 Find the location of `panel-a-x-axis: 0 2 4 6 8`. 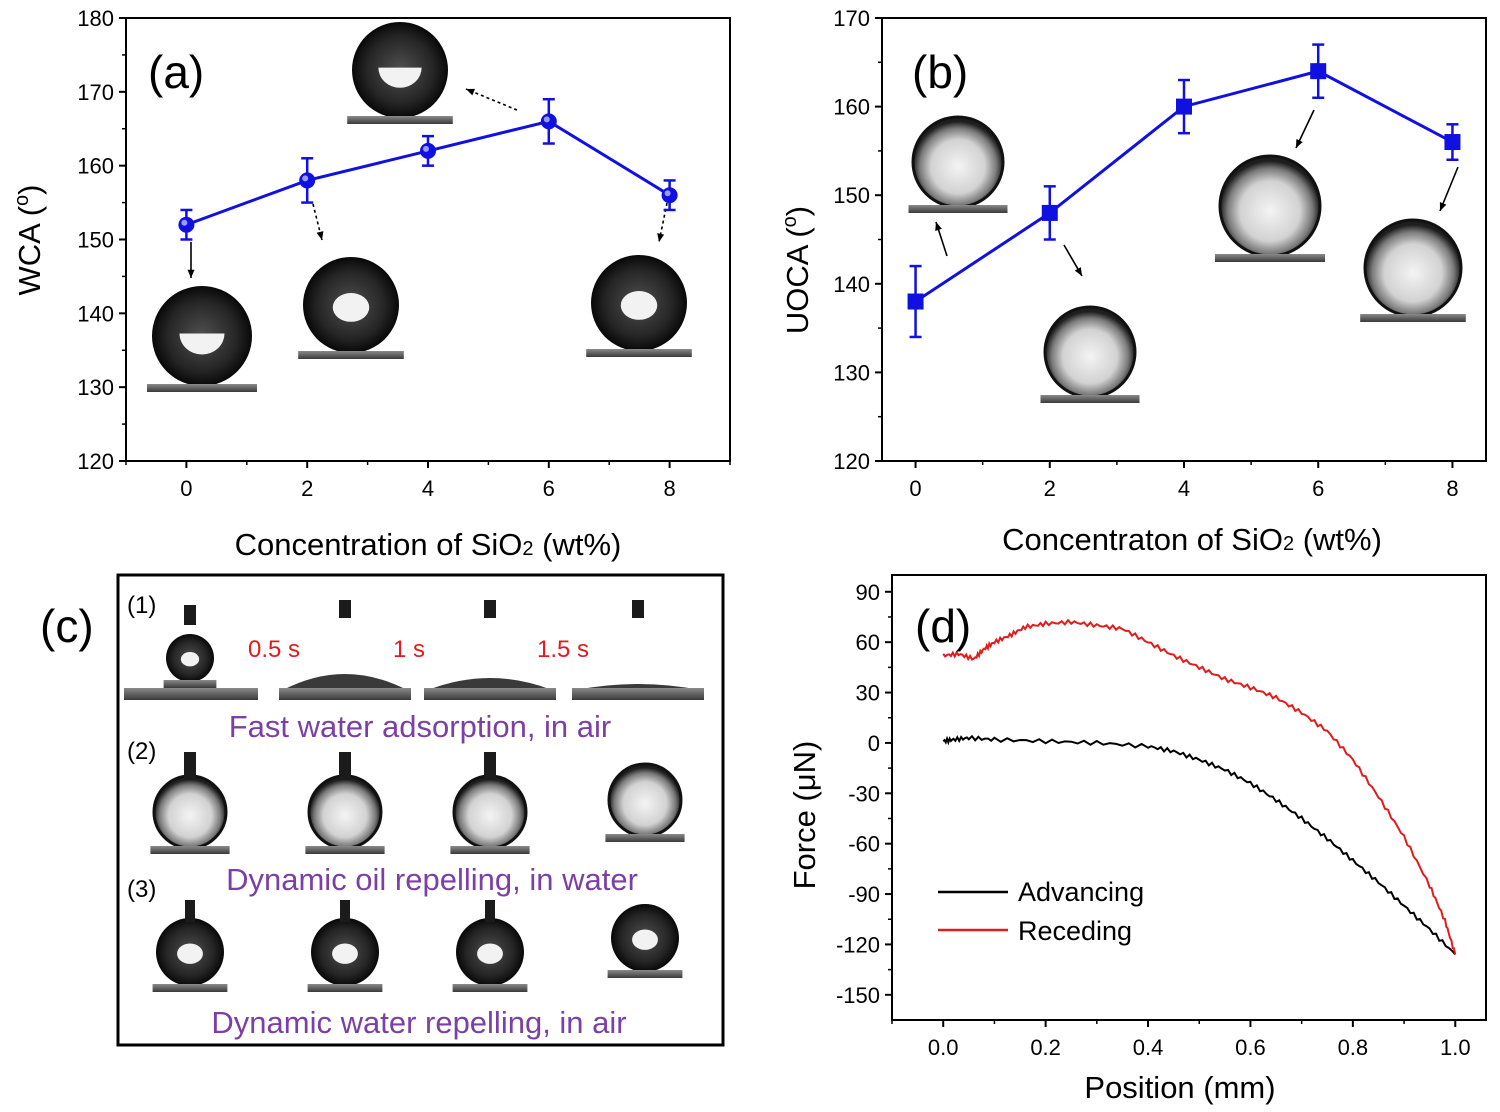

panel-a-x-axis: 0 2 4 6 8 is located at coordinates (428, 481).